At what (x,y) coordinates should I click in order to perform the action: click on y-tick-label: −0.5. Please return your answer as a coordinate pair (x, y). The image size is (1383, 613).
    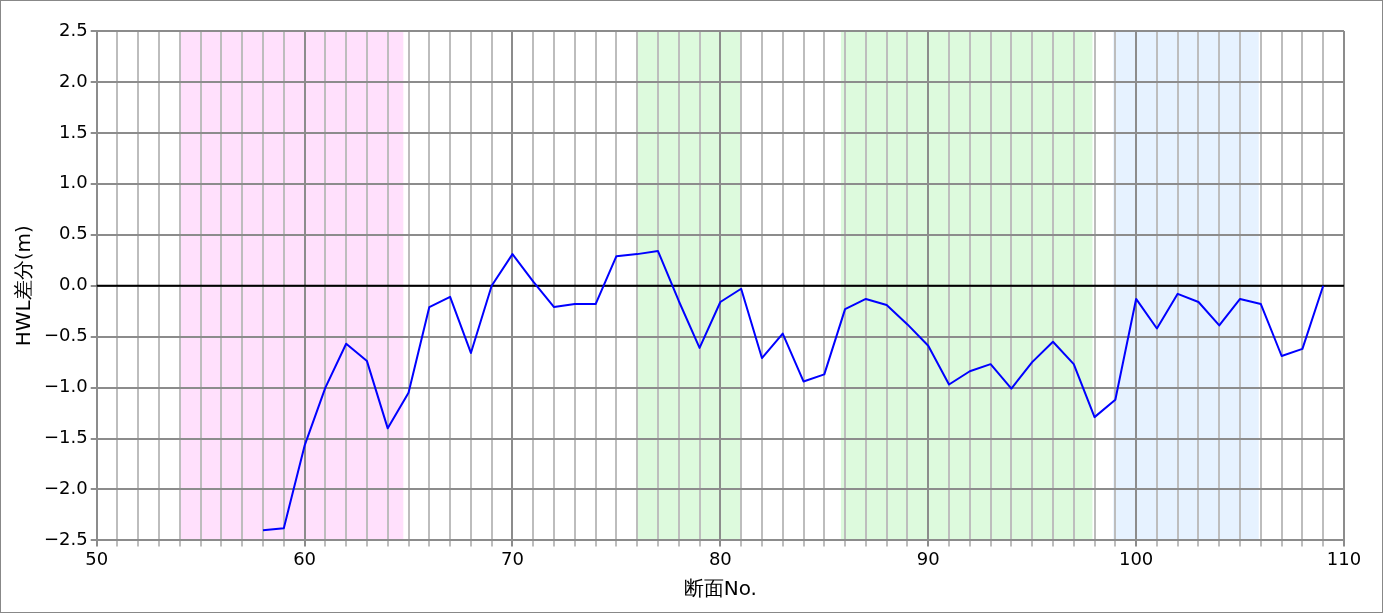
    Looking at the image, I should click on (65, 335).